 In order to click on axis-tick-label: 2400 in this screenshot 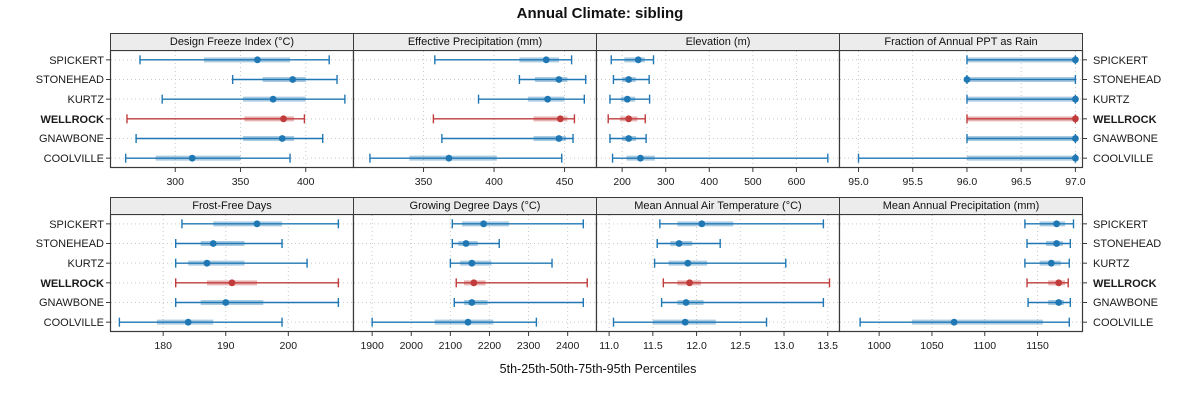, I will do `click(568, 346)`.